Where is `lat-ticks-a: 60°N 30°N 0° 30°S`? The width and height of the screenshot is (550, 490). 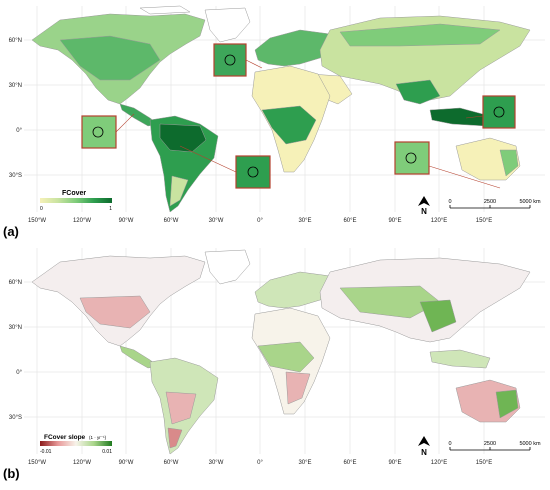
lat-ticks-a: 60°N 30°N 0° 30°S is located at coordinates (16, 108).